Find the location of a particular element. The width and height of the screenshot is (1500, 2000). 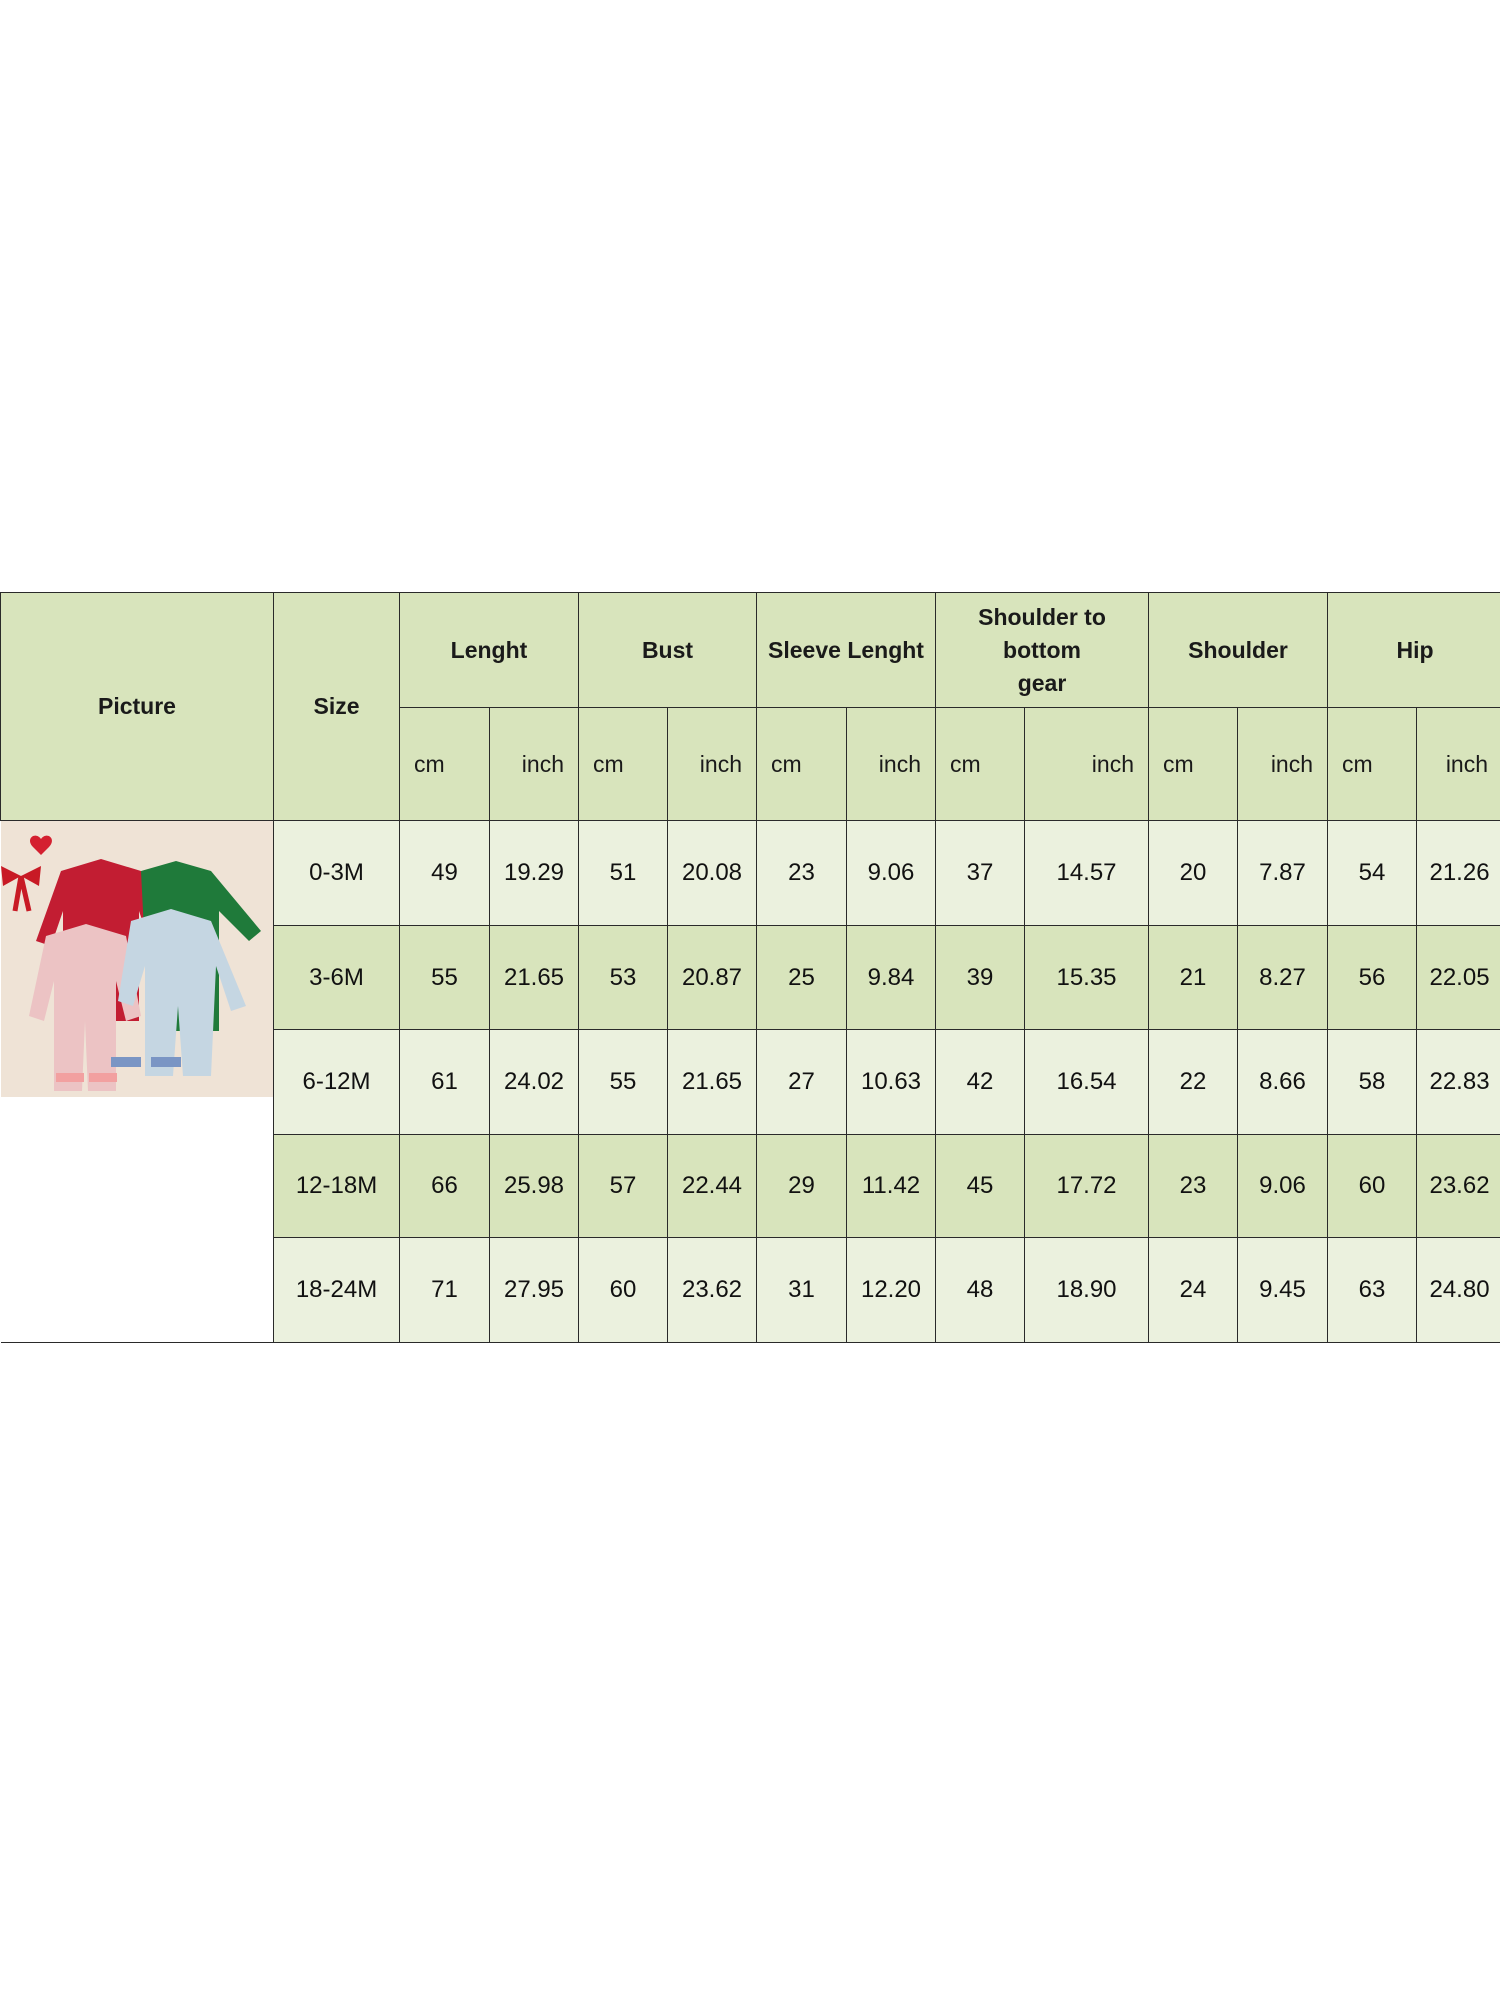

value-cell: 48 is located at coordinates (980, 1290).